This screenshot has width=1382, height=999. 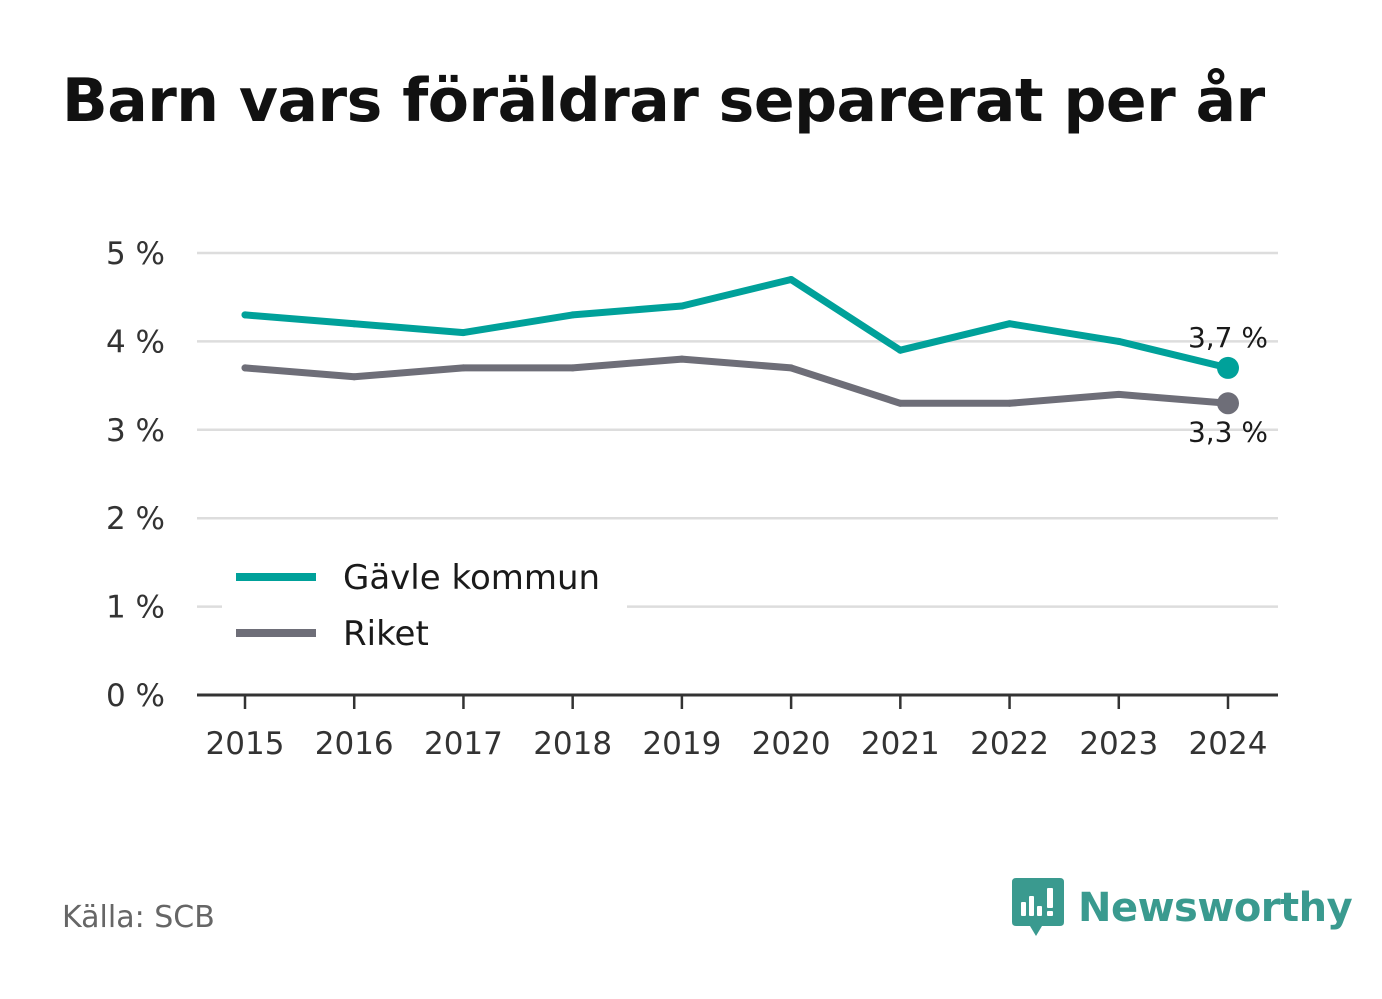 What do you see at coordinates (386, 634) in the screenshot?
I see `legend-label-1: Riket` at bounding box center [386, 634].